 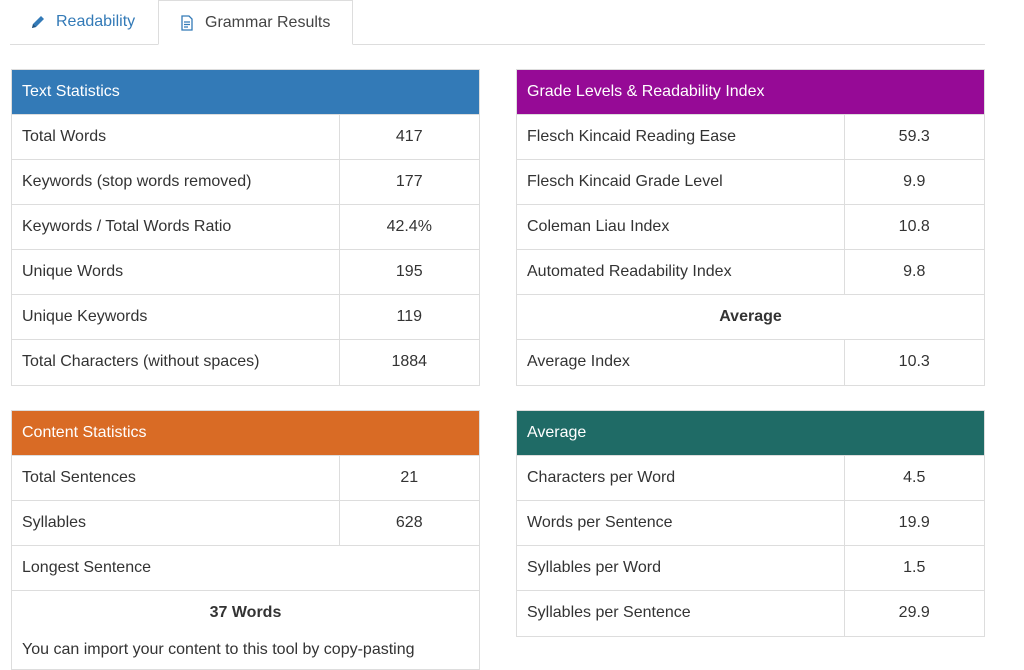 What do you see at coordinates (680, 137) in the screenshot?
I see `row-label: Flesch Kincaid Reading Ease` at bounding box center [680, 137].